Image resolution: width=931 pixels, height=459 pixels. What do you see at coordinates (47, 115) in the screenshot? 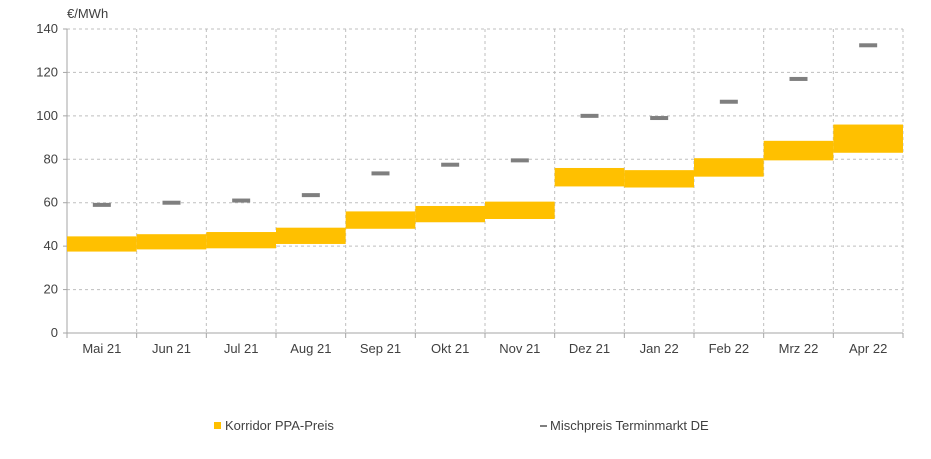
I see `y-tick-label: 100` at bounding box center [47, 115].